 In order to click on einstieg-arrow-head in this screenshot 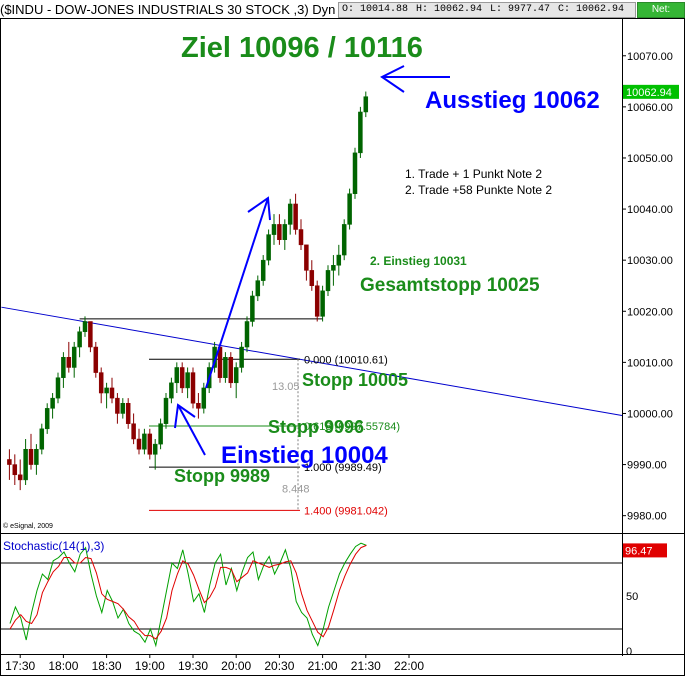, I will do `click(185, 416)`.